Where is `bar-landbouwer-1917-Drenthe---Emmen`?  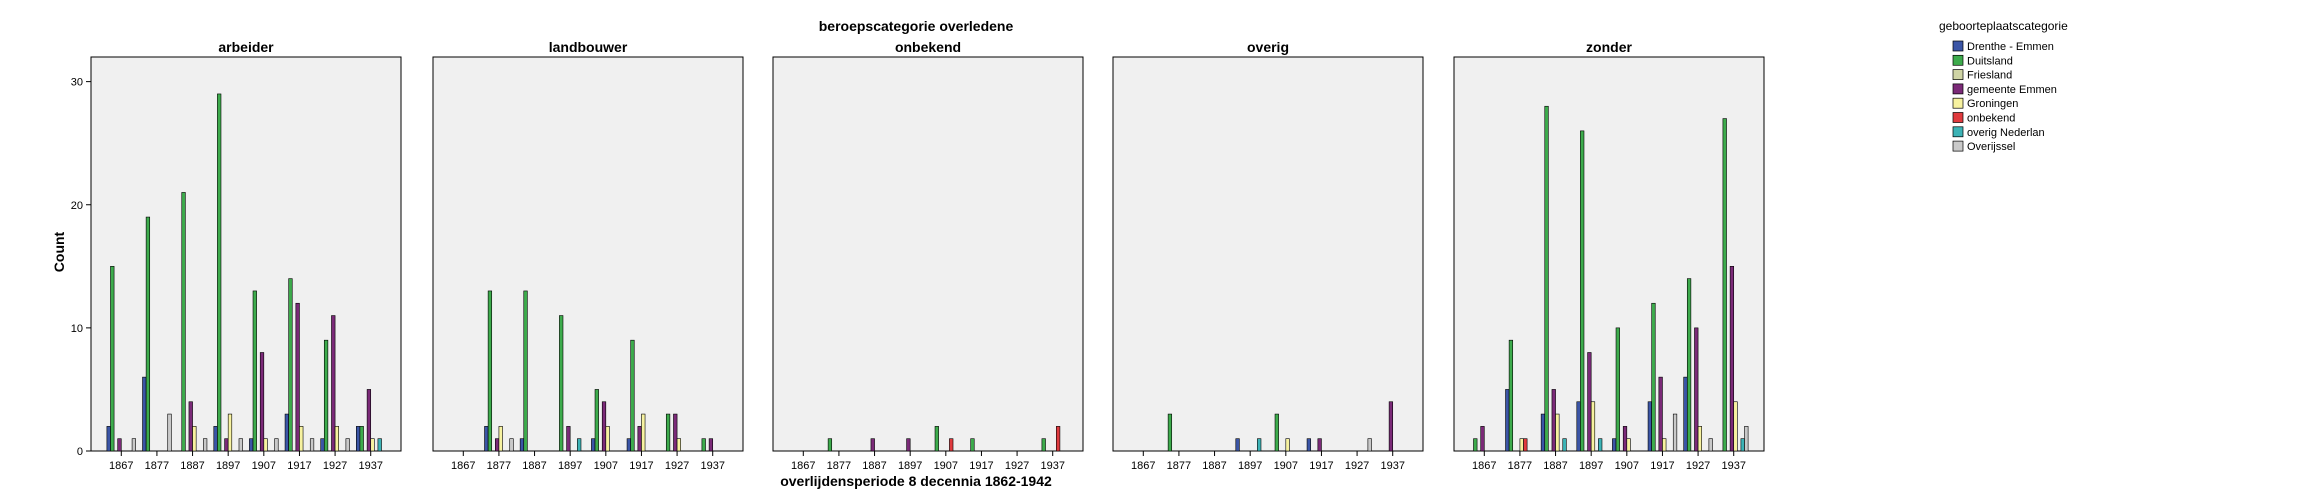
bar-landbouwer-1917-Drenthe---Emmen is located at coordinates (628, 445).